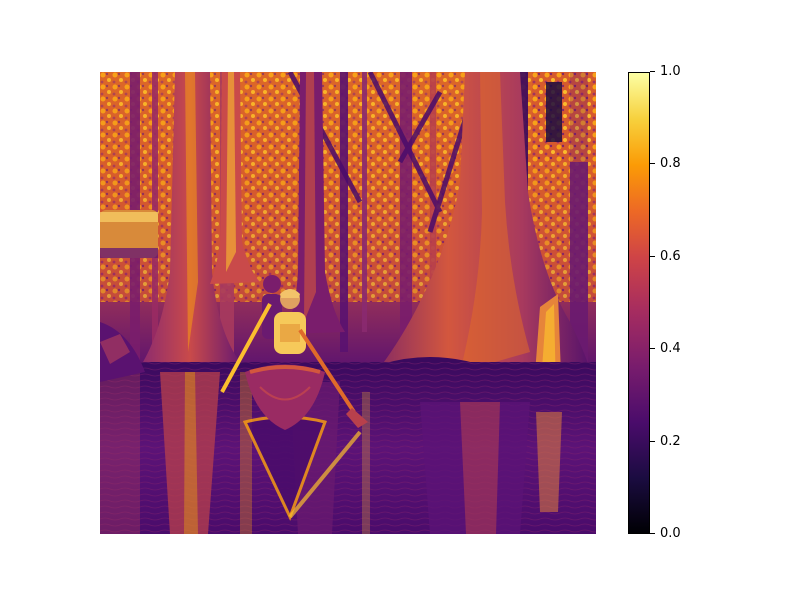 The height and width of the screenshot is (600, 800). I want to click on colorbar-tick-label: 0.2, so click(670, 441).